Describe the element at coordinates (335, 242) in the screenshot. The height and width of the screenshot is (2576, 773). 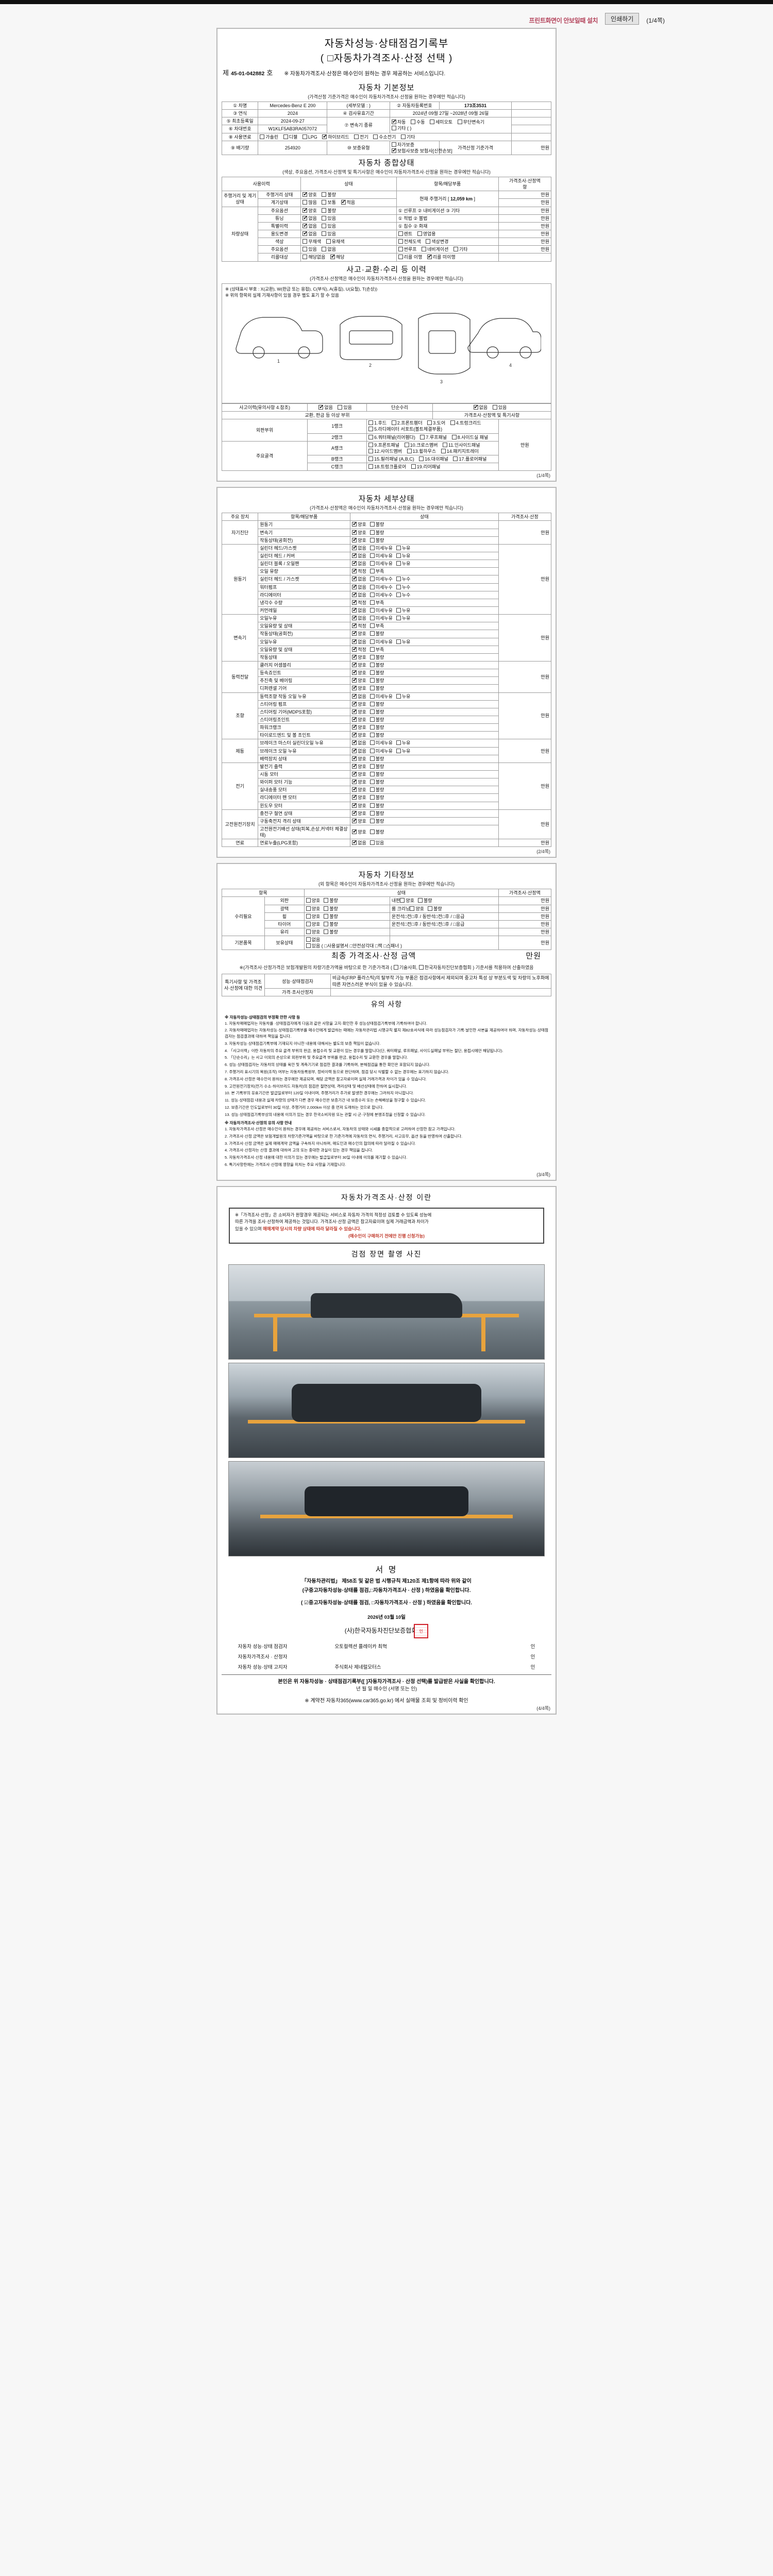
I see `opt-chromatic: 유채색` at that location.